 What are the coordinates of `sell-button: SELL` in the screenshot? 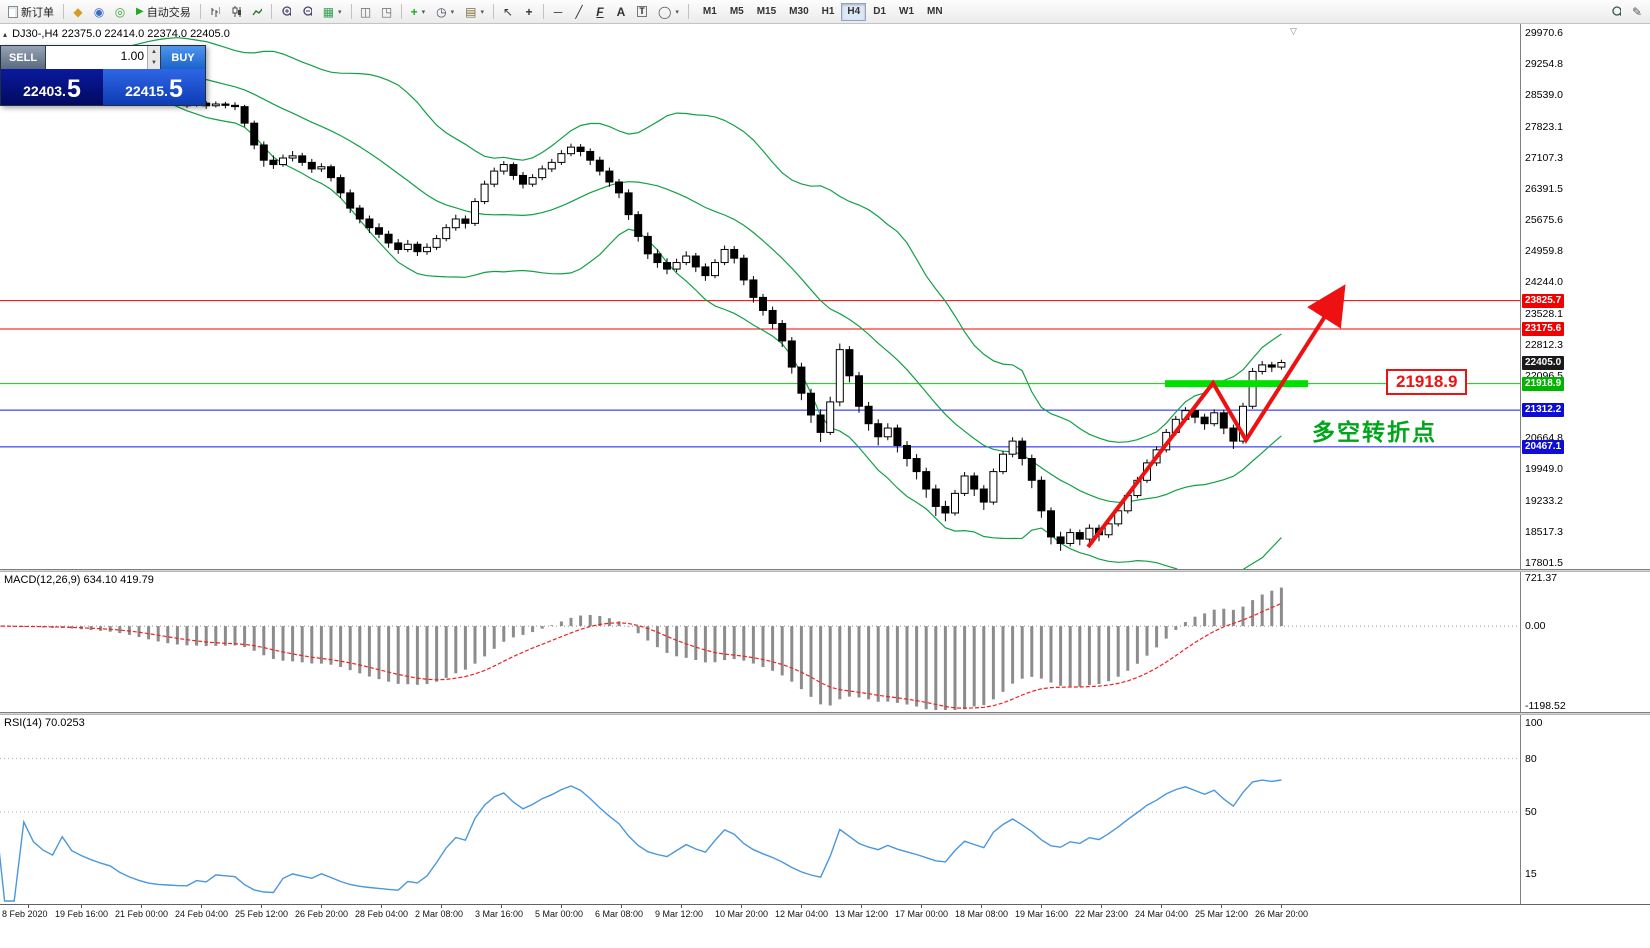 It's located at (23, 57).